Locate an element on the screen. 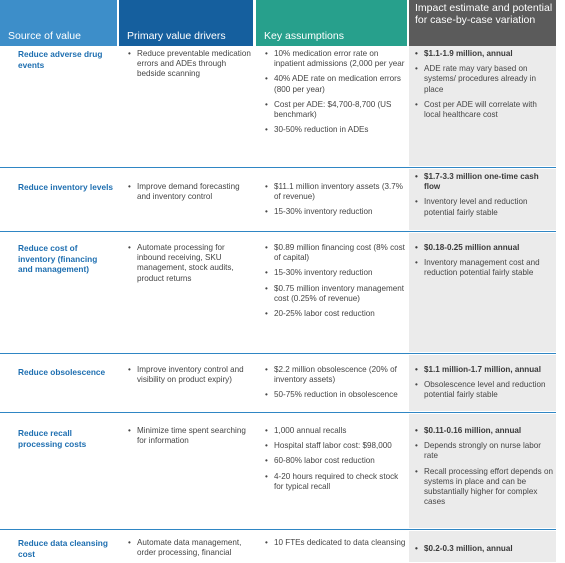 The width and height of the screenshot is (565, 563). assumptions-list: 10 FTEs dedicated to data cleansing is located at coordinates (336, 545).